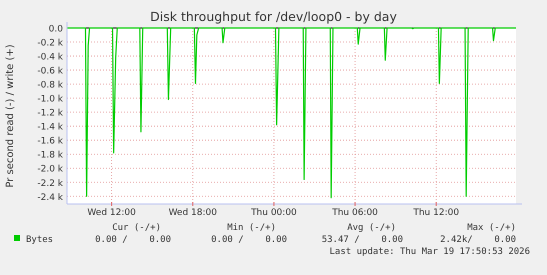 This screenshot has height=275, width=547. What do you see at coordinates (50, 99) in the screenshot?
I see `y-tick-label: -1.0 k` at bounding box center [50, 99].